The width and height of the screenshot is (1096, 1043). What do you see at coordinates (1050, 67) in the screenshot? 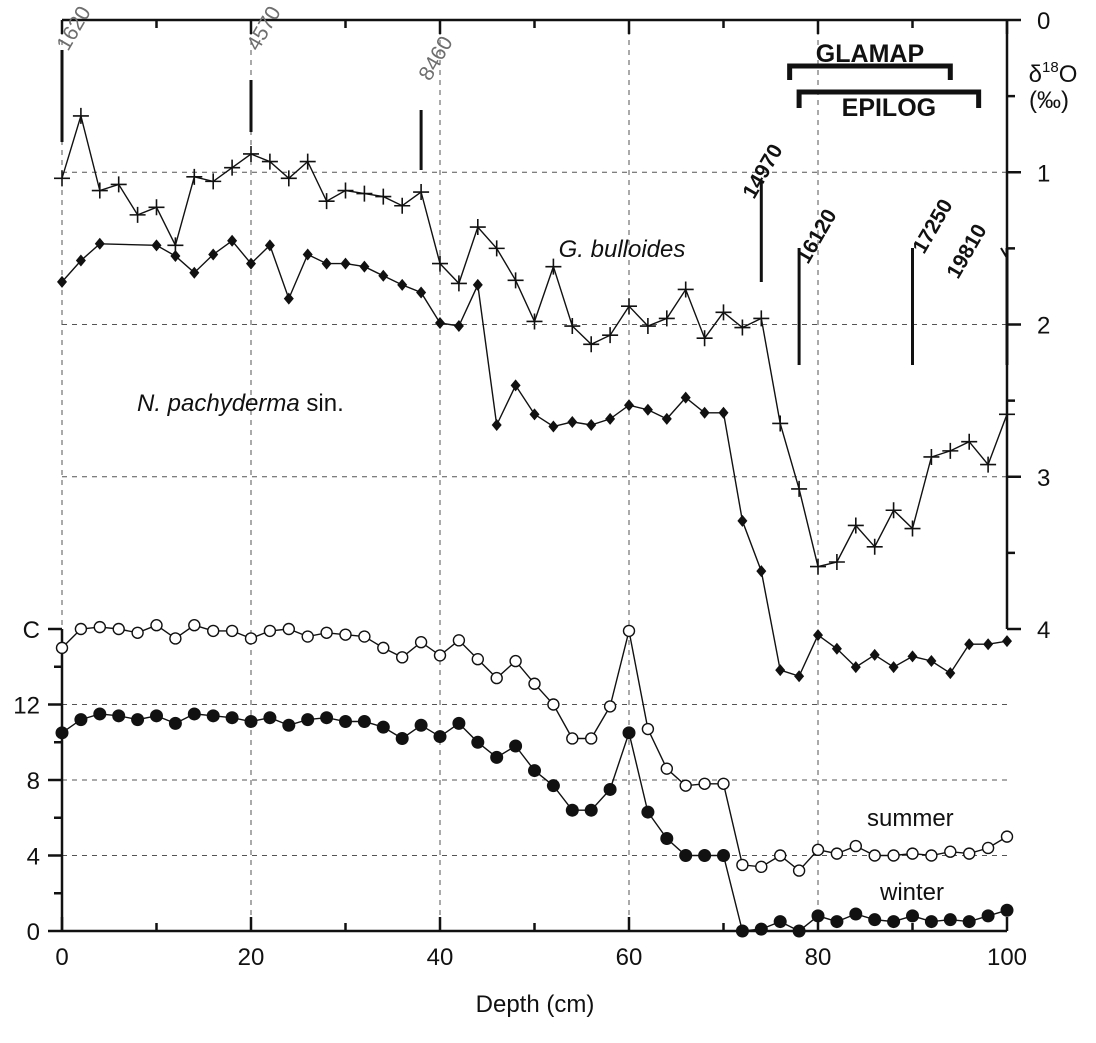
I see `d18o-axis-title-sup: 18` at bounding box center [1050, 67].